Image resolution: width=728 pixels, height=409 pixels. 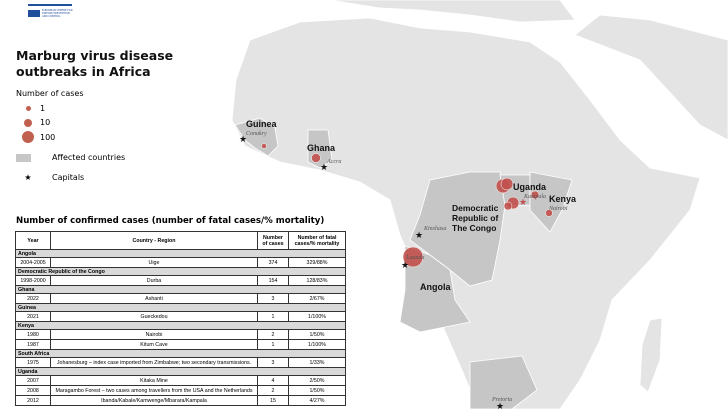 I want to click on table-cell: 15, so click(x=273, y=400).